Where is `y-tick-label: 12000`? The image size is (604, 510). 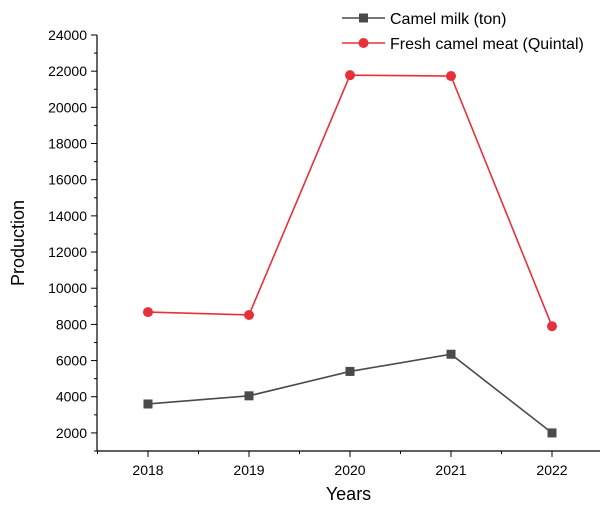
y-tick-label: 12000 is located at coordinates (67, 252).